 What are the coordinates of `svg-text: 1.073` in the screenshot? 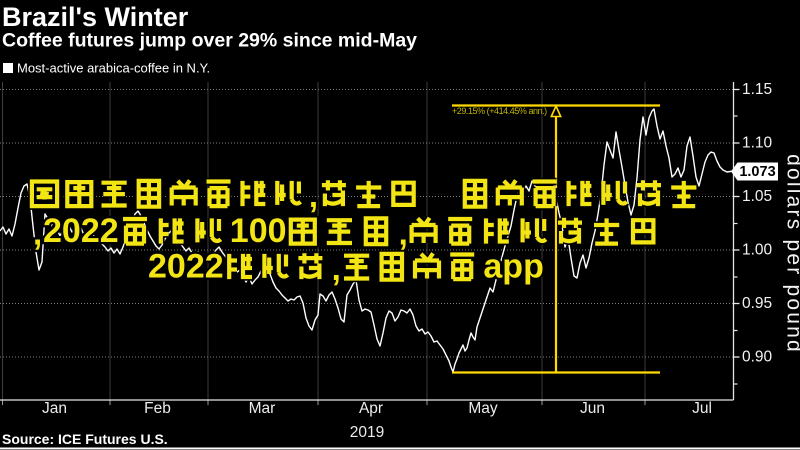 It's located at (757, 172).